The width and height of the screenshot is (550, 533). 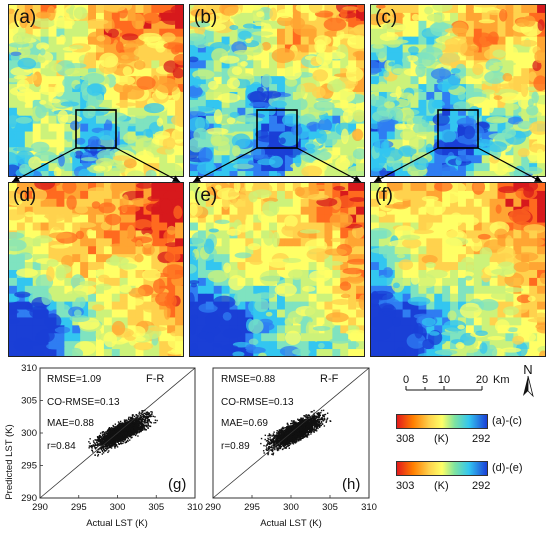 What do you see at coordinates (40, 507) in the screenshot?
I see `x-tick-label: 290` at bounding box center [40, 507].